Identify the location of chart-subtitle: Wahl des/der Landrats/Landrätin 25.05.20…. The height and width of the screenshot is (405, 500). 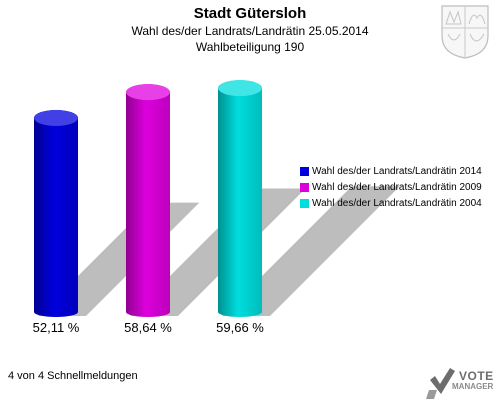
(250, 31).